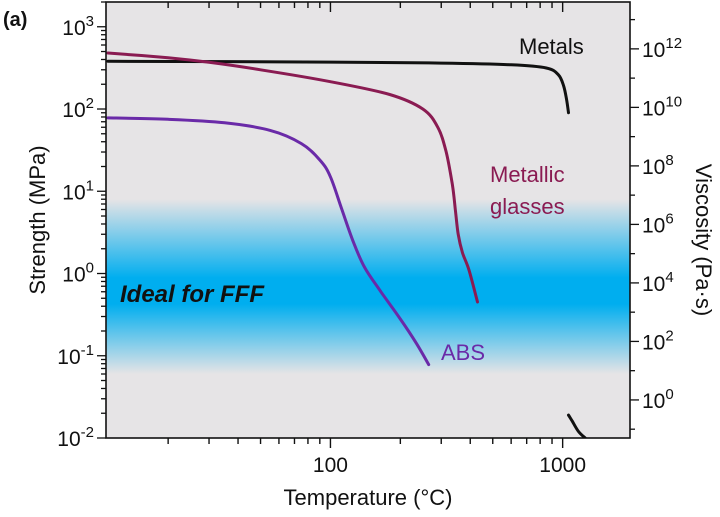 The height and width of the screenshot is (517, 720). Describe the element at coordinates (673, 101) in the screenshot. I see `tick-exponent: 10` at that location.